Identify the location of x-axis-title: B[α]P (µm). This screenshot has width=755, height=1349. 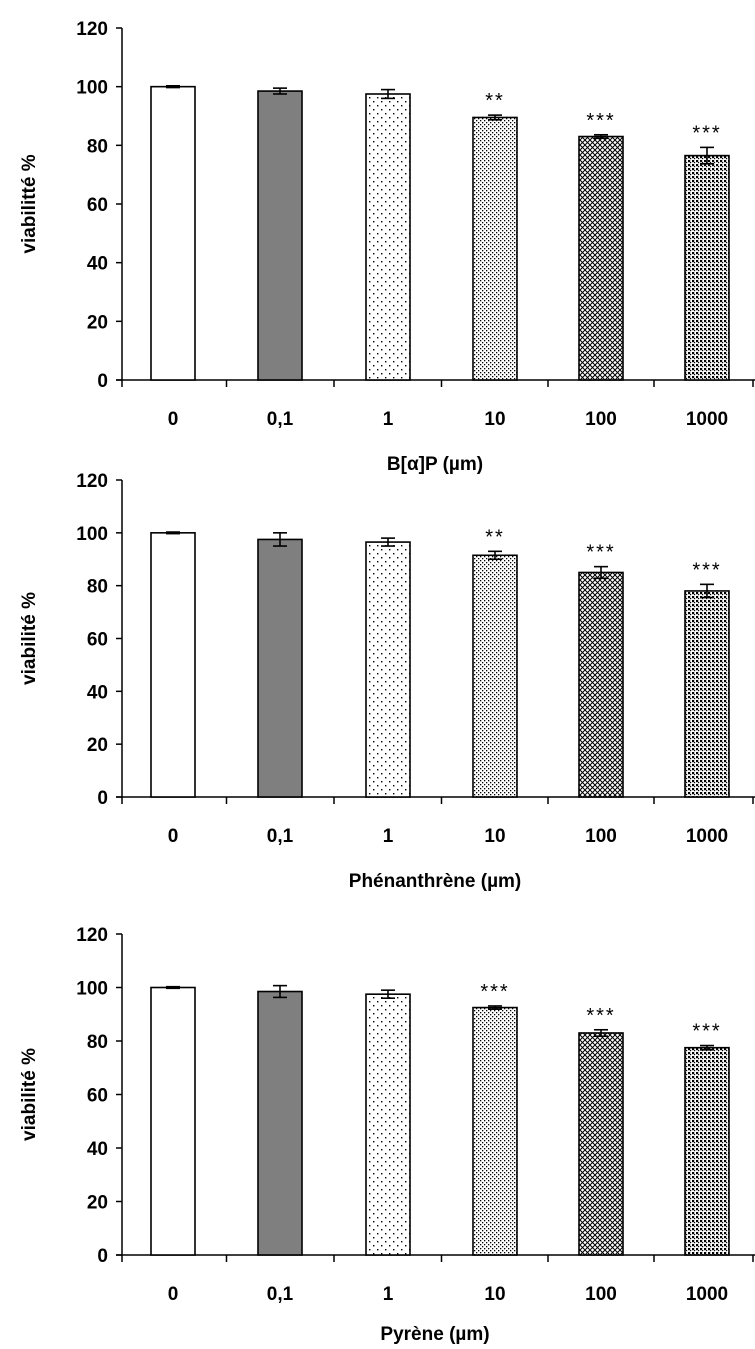
(435, 464).